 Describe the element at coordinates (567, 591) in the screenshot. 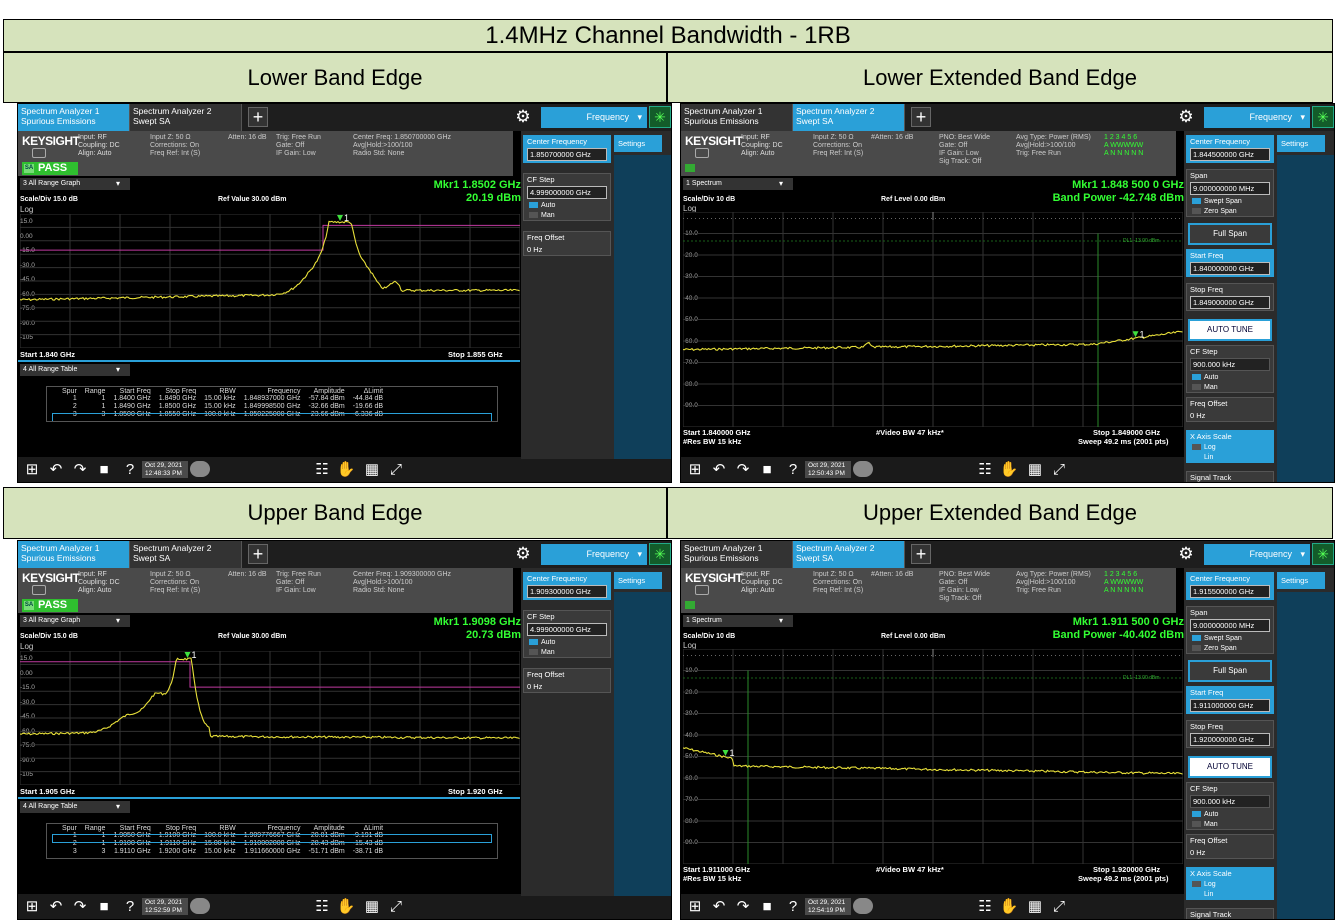

I see `center-frequency-key-value: 1.909300000 GHz` at that location.